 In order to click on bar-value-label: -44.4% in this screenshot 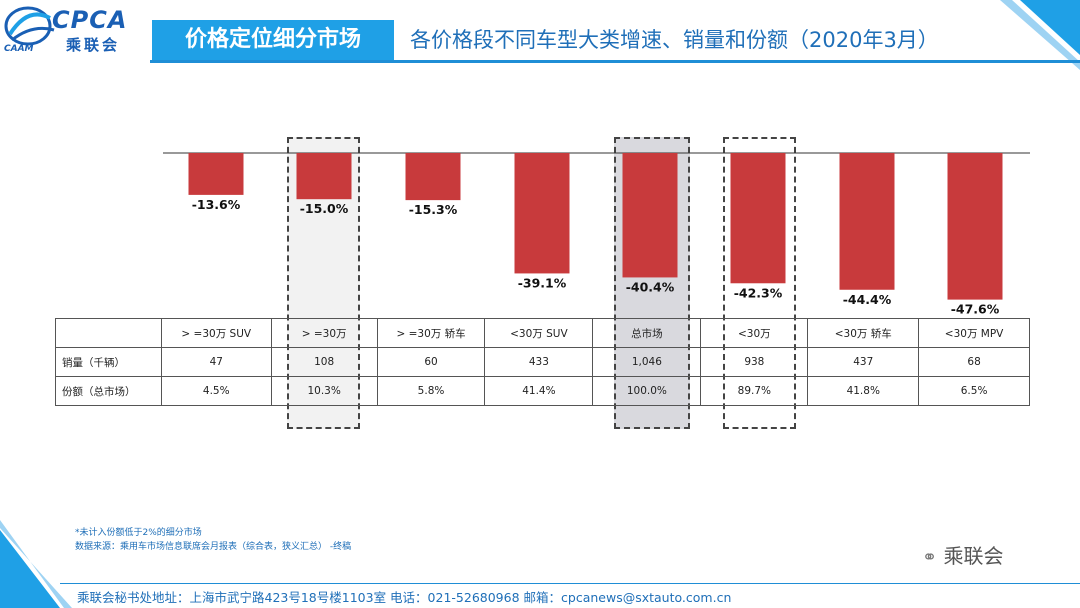, I will do `click(867, 299)`.